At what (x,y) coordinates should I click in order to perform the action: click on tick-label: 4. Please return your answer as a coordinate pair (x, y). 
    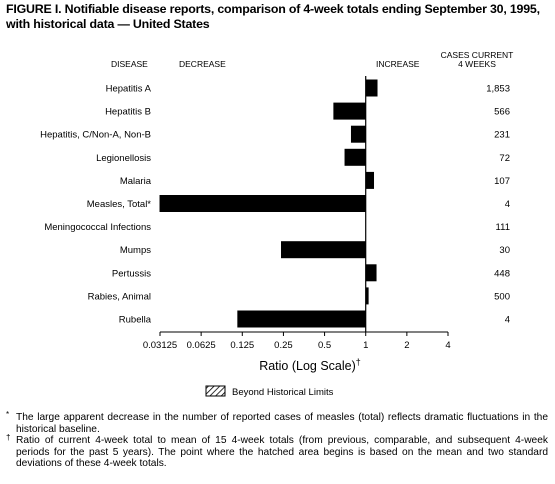
    Looking at the image, I should click on (447, 345).